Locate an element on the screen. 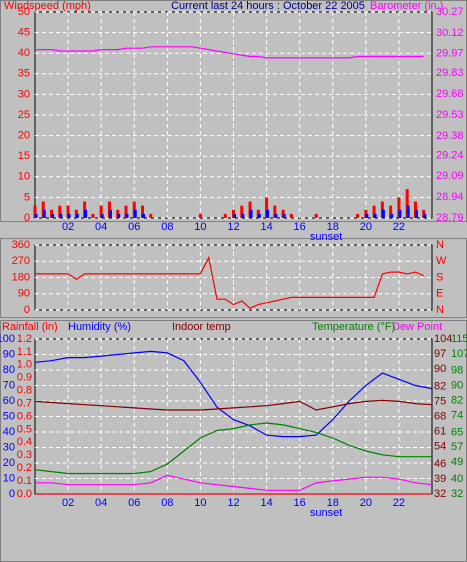 This screenshot has height=562, width=467. y-tick-label: 0.2 is located at coordinates (24, 468).